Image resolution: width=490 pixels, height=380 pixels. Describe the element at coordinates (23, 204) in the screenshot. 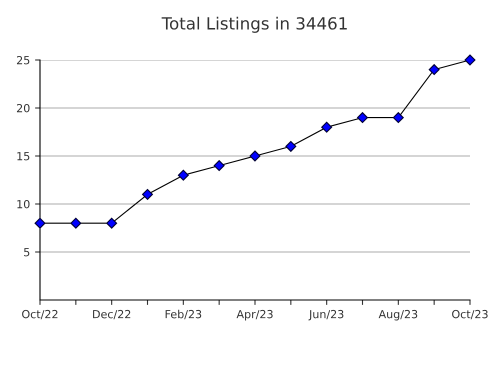

I see `y-tick-label: 10` at that location.